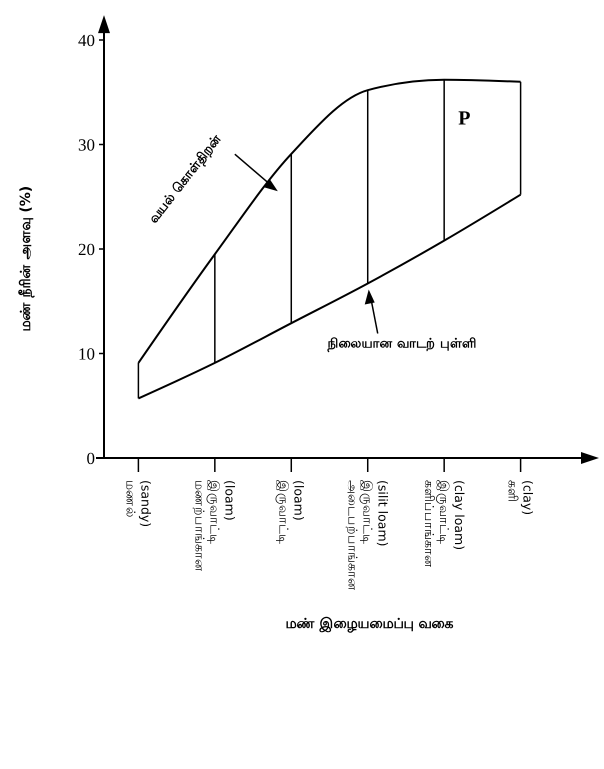 This screenshot has height=769, width=604. I want to click on y-tick-label: 40, so click(86, 40).